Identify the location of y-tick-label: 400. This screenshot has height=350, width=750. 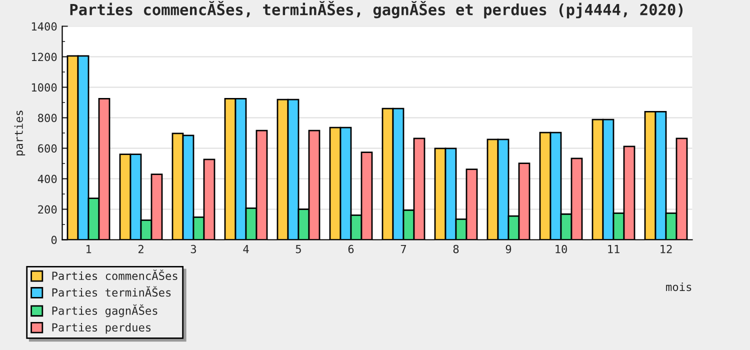
(47, 179).